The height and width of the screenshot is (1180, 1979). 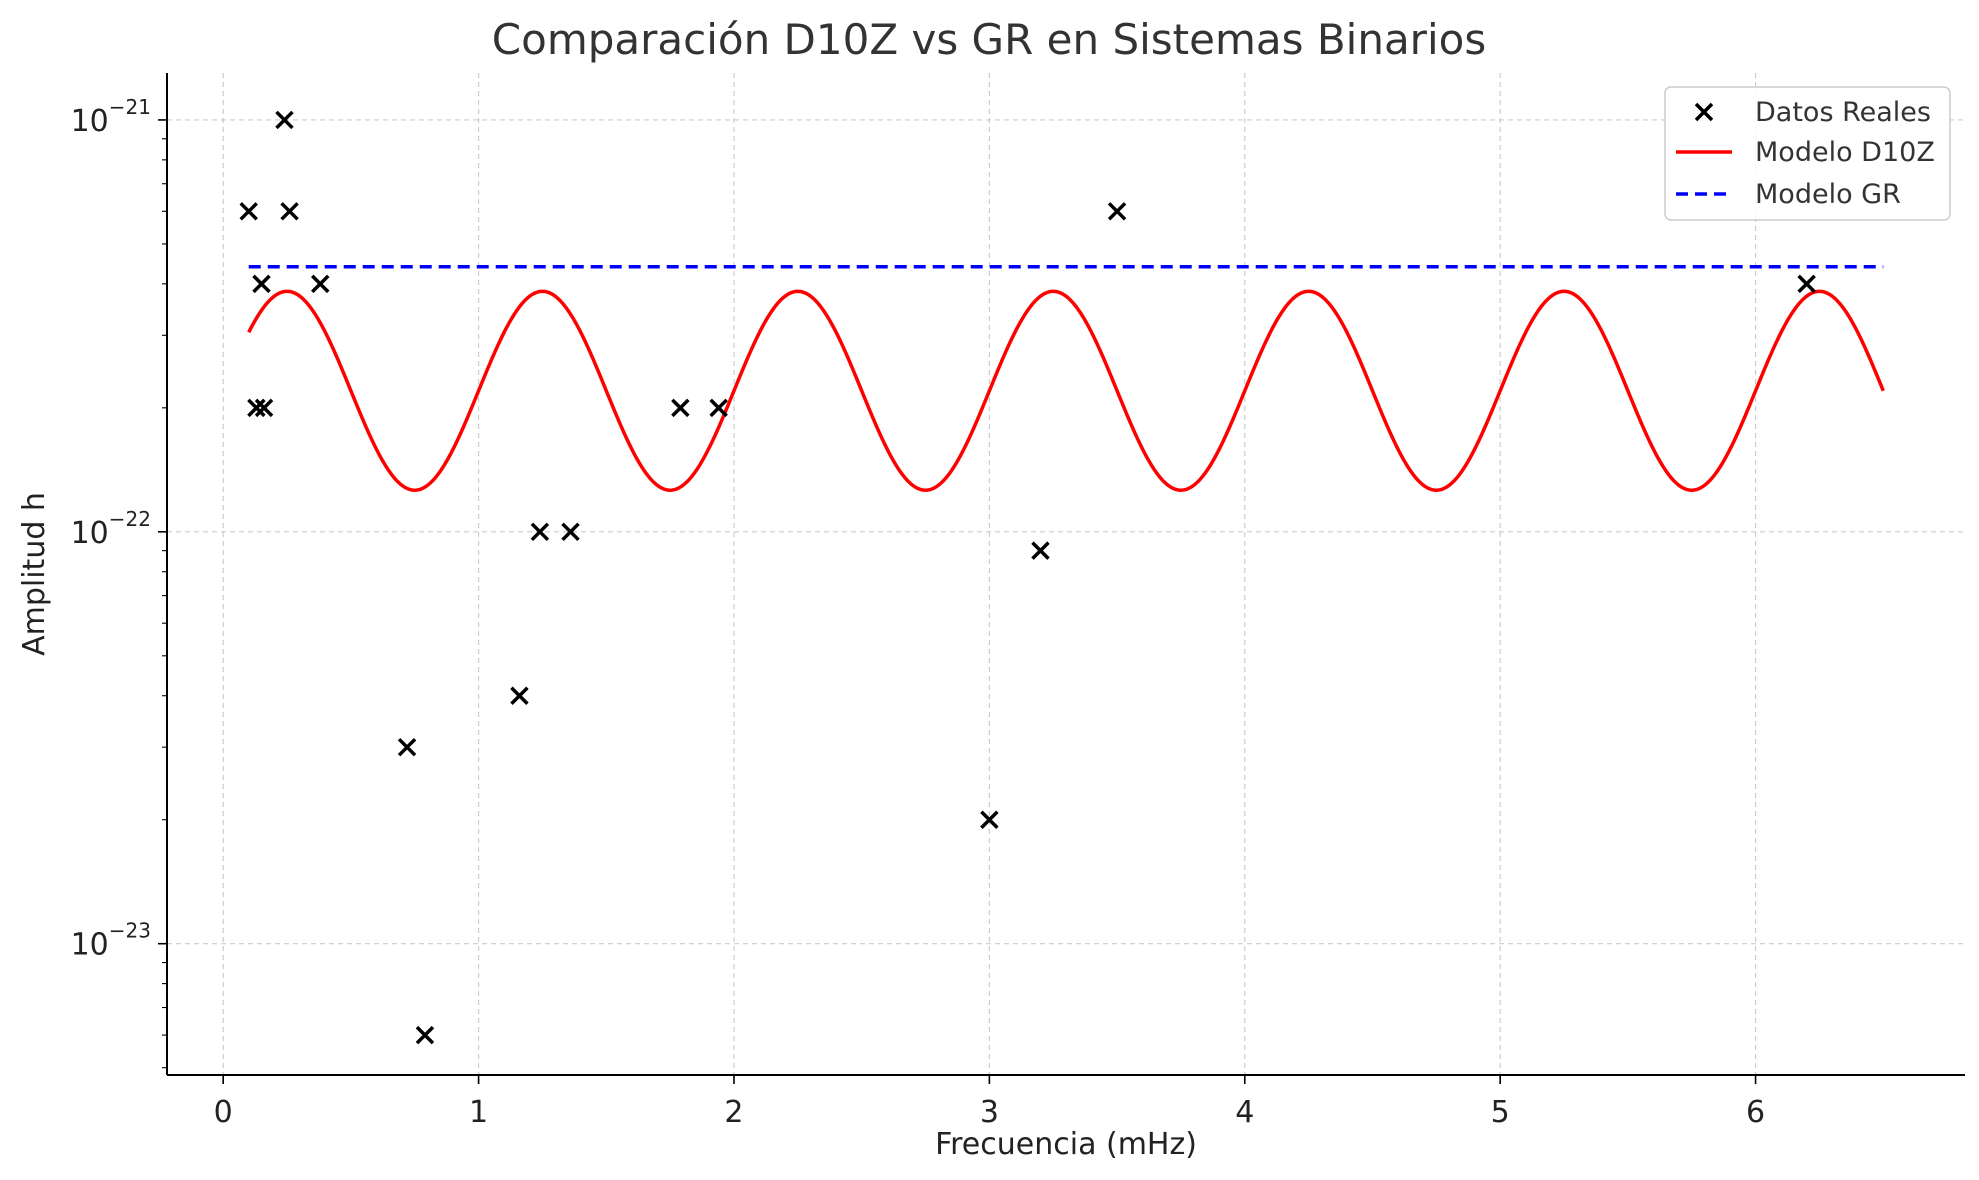 I want to click on x-tick-label: 6, so click(x=1755, y=1112).